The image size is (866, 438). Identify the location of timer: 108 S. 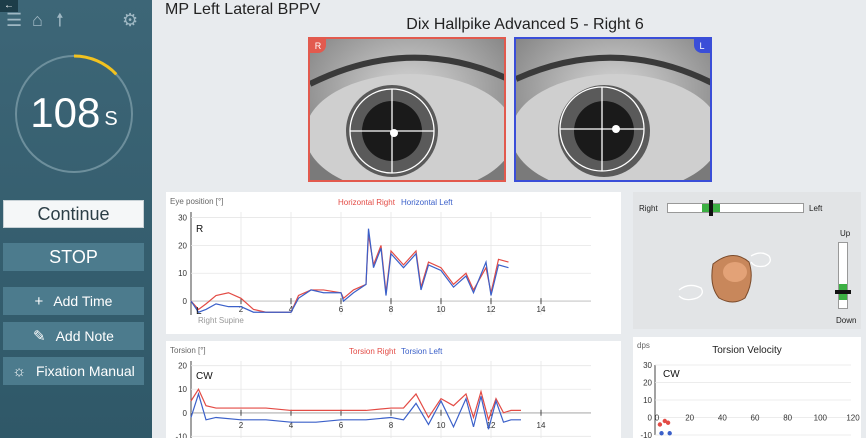
(74, 114).